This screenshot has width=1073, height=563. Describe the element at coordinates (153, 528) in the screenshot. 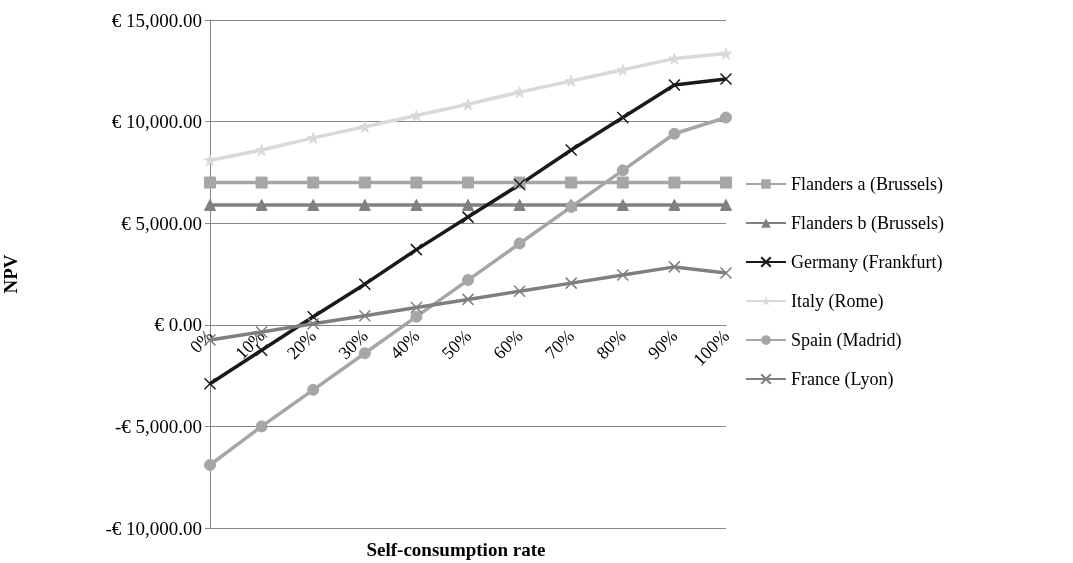

I see `y-tick-label: -€ 10,000.00` at that location.